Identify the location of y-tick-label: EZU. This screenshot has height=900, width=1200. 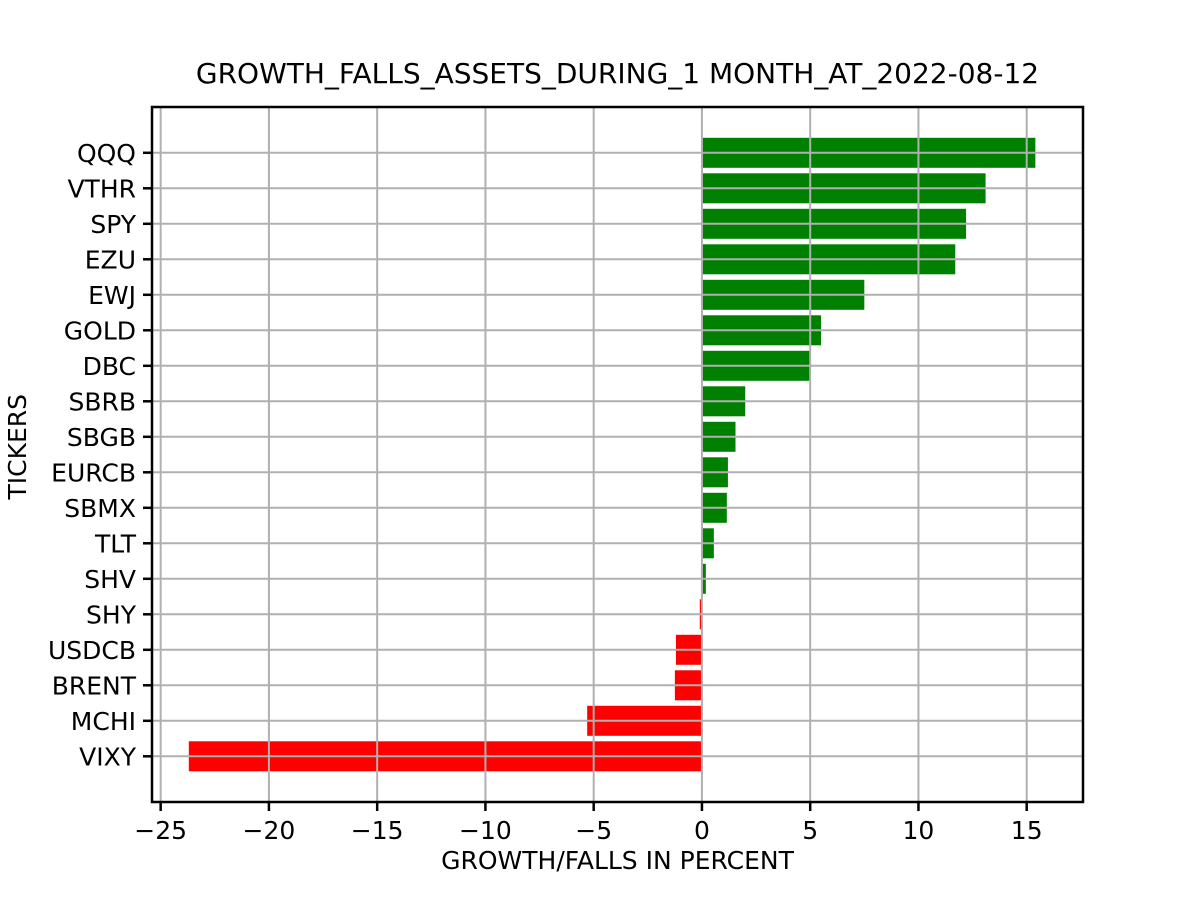
(110, 259).